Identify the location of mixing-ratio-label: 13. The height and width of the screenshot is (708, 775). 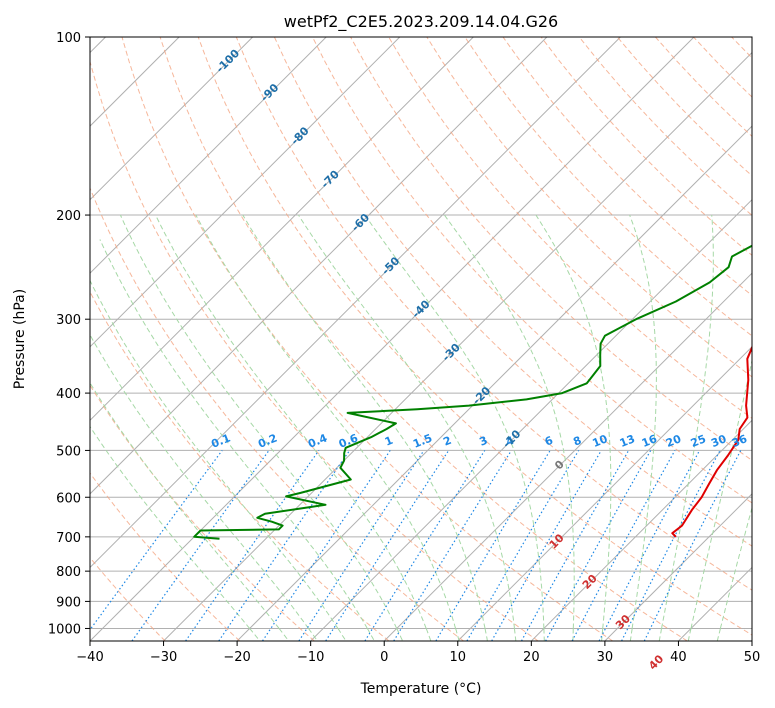
(627, 441).